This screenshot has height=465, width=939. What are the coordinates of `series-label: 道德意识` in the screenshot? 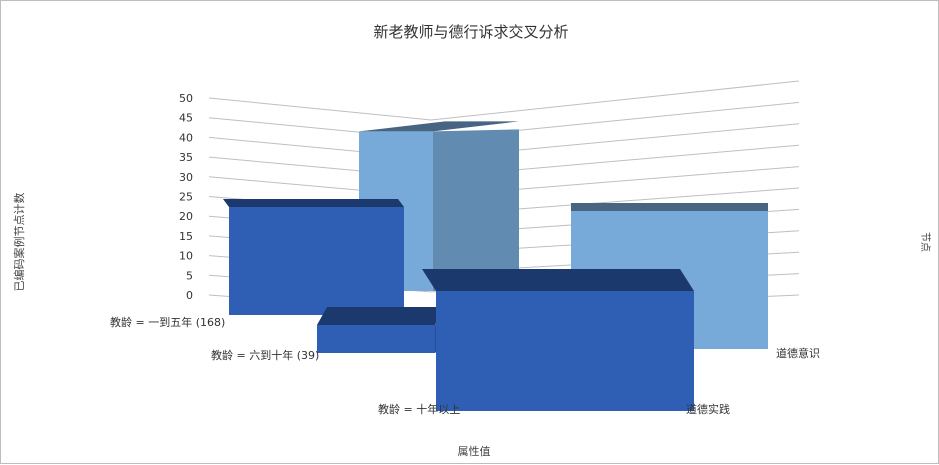 It's located at (798, 353).